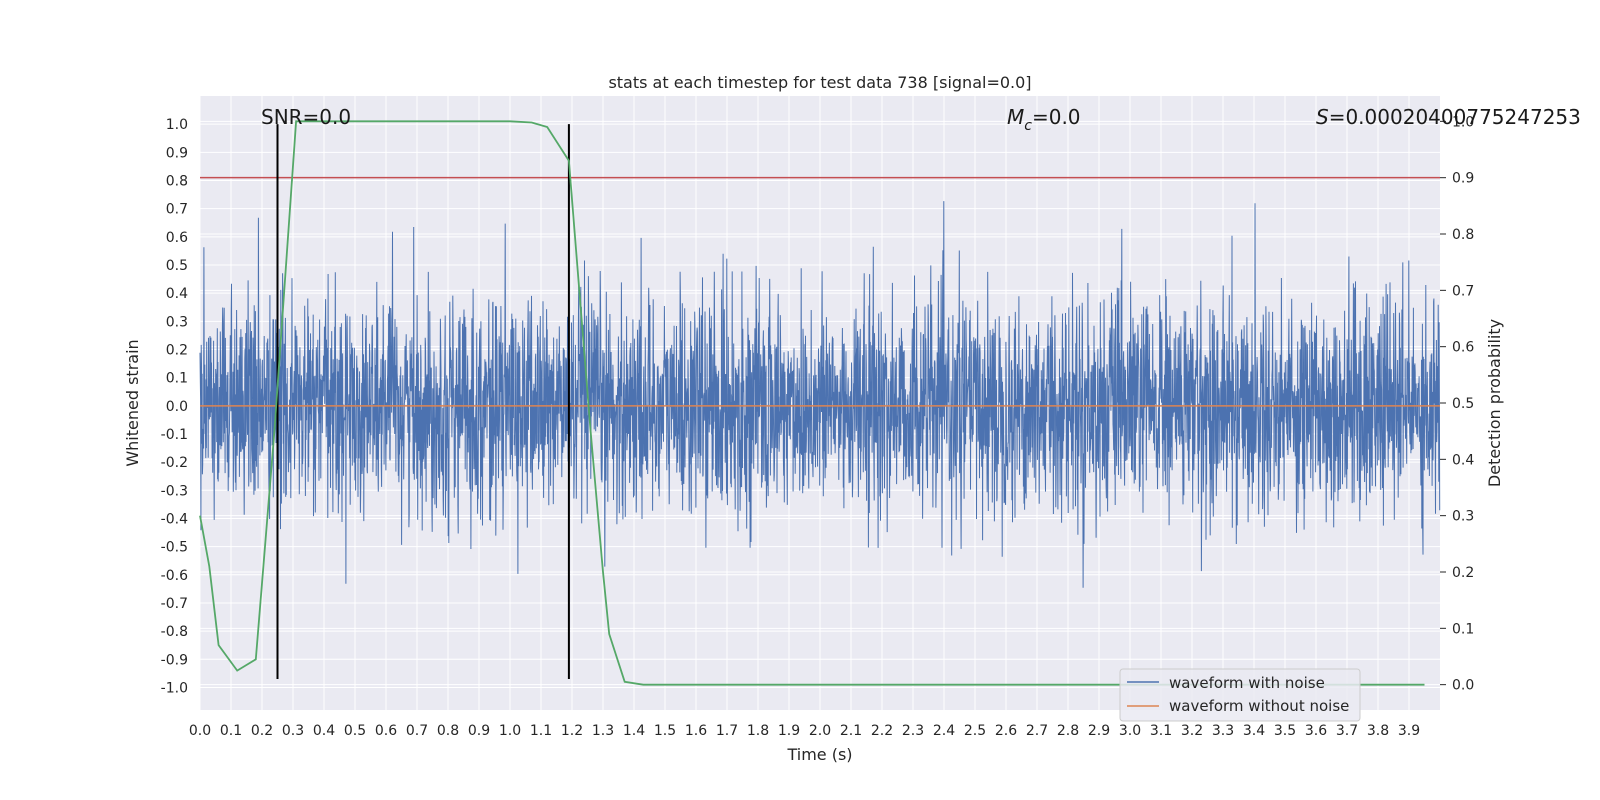 This screenshot has height=800, width=1600. What do you see at coordinates (1285, 731) in the screenshot?
I see `x-tick-label: 3.5` at bounding box center [1285, 731].